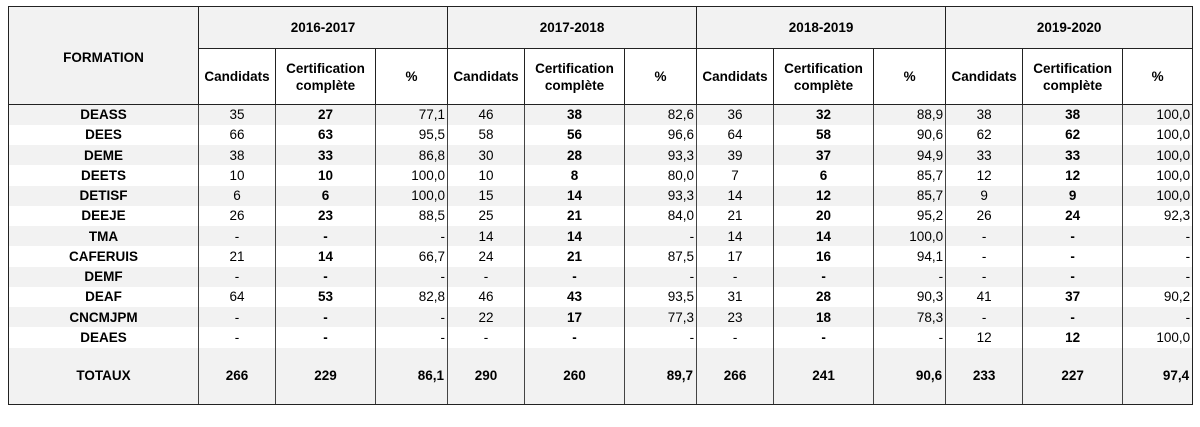 This screenshot has height=427, width=1200. I want to click on certification-cell: 229, so click(325, 376).